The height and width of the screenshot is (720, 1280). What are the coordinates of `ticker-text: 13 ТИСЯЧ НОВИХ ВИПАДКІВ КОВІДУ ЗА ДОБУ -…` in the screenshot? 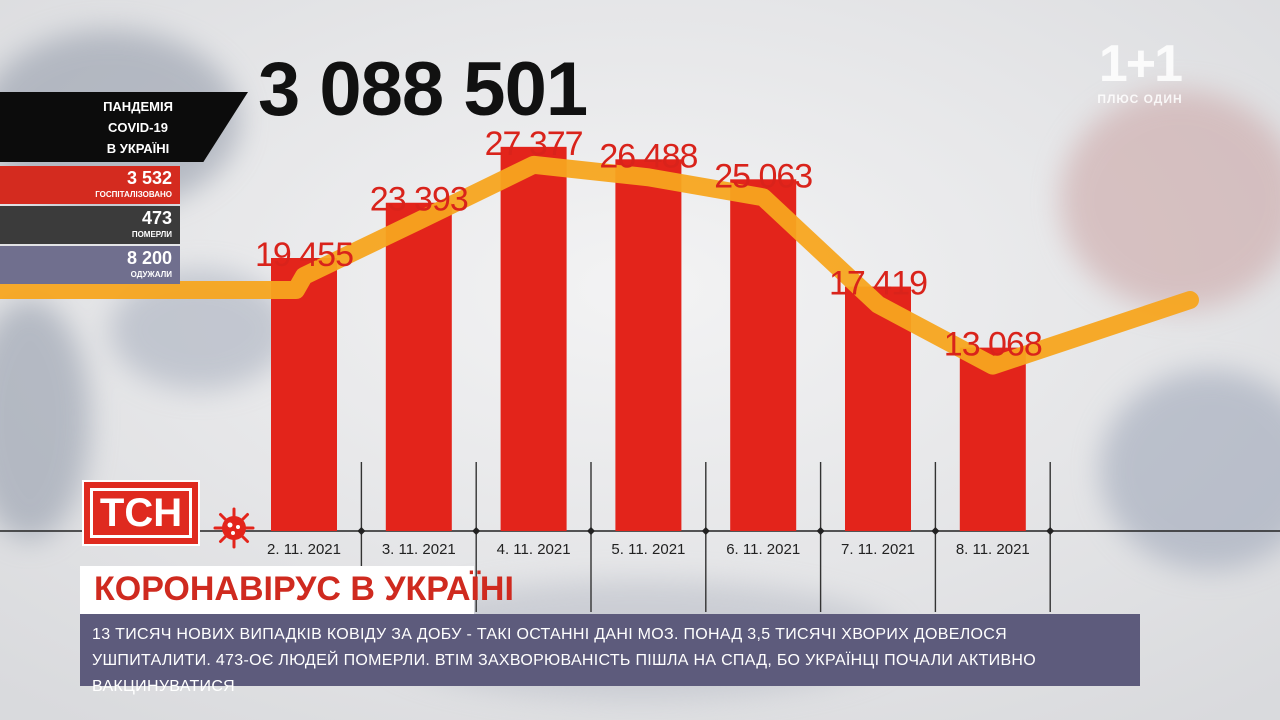 It's located at (564, 660).